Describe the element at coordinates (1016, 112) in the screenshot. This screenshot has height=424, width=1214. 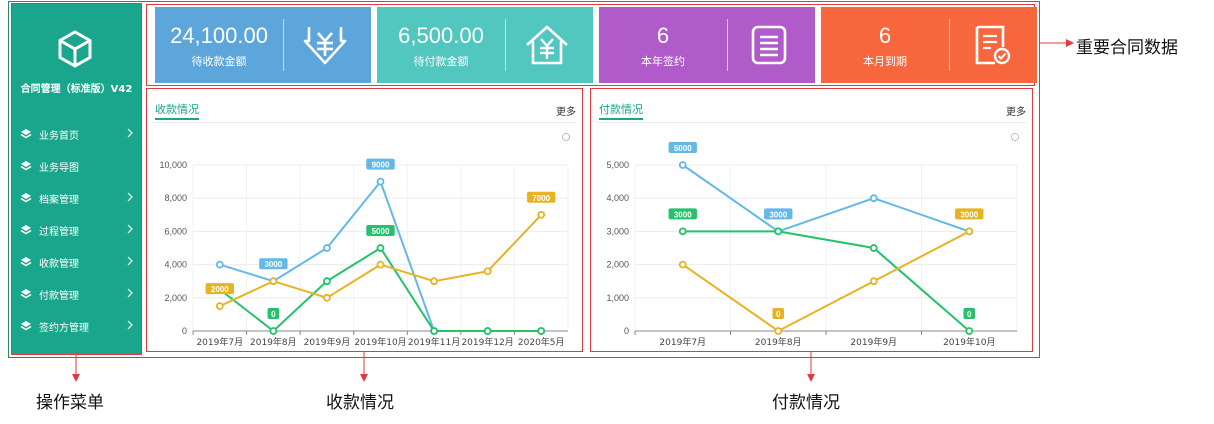
I see `pay-more-link: 更多` at that location.